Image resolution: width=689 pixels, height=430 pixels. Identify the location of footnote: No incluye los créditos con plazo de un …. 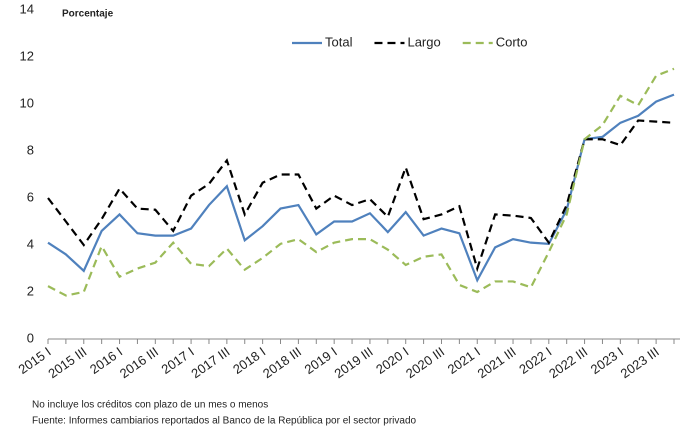
(150, 405).